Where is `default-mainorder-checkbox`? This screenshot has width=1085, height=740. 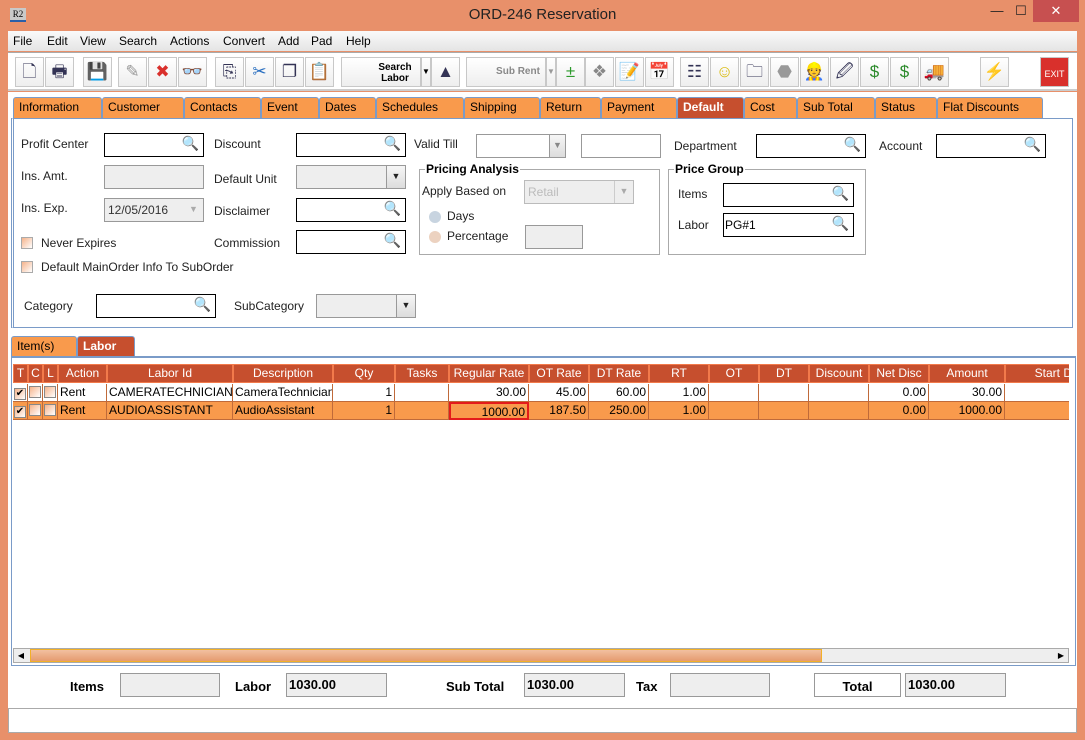
default-mainorder-checkbox is located at coordinates (27, 267).